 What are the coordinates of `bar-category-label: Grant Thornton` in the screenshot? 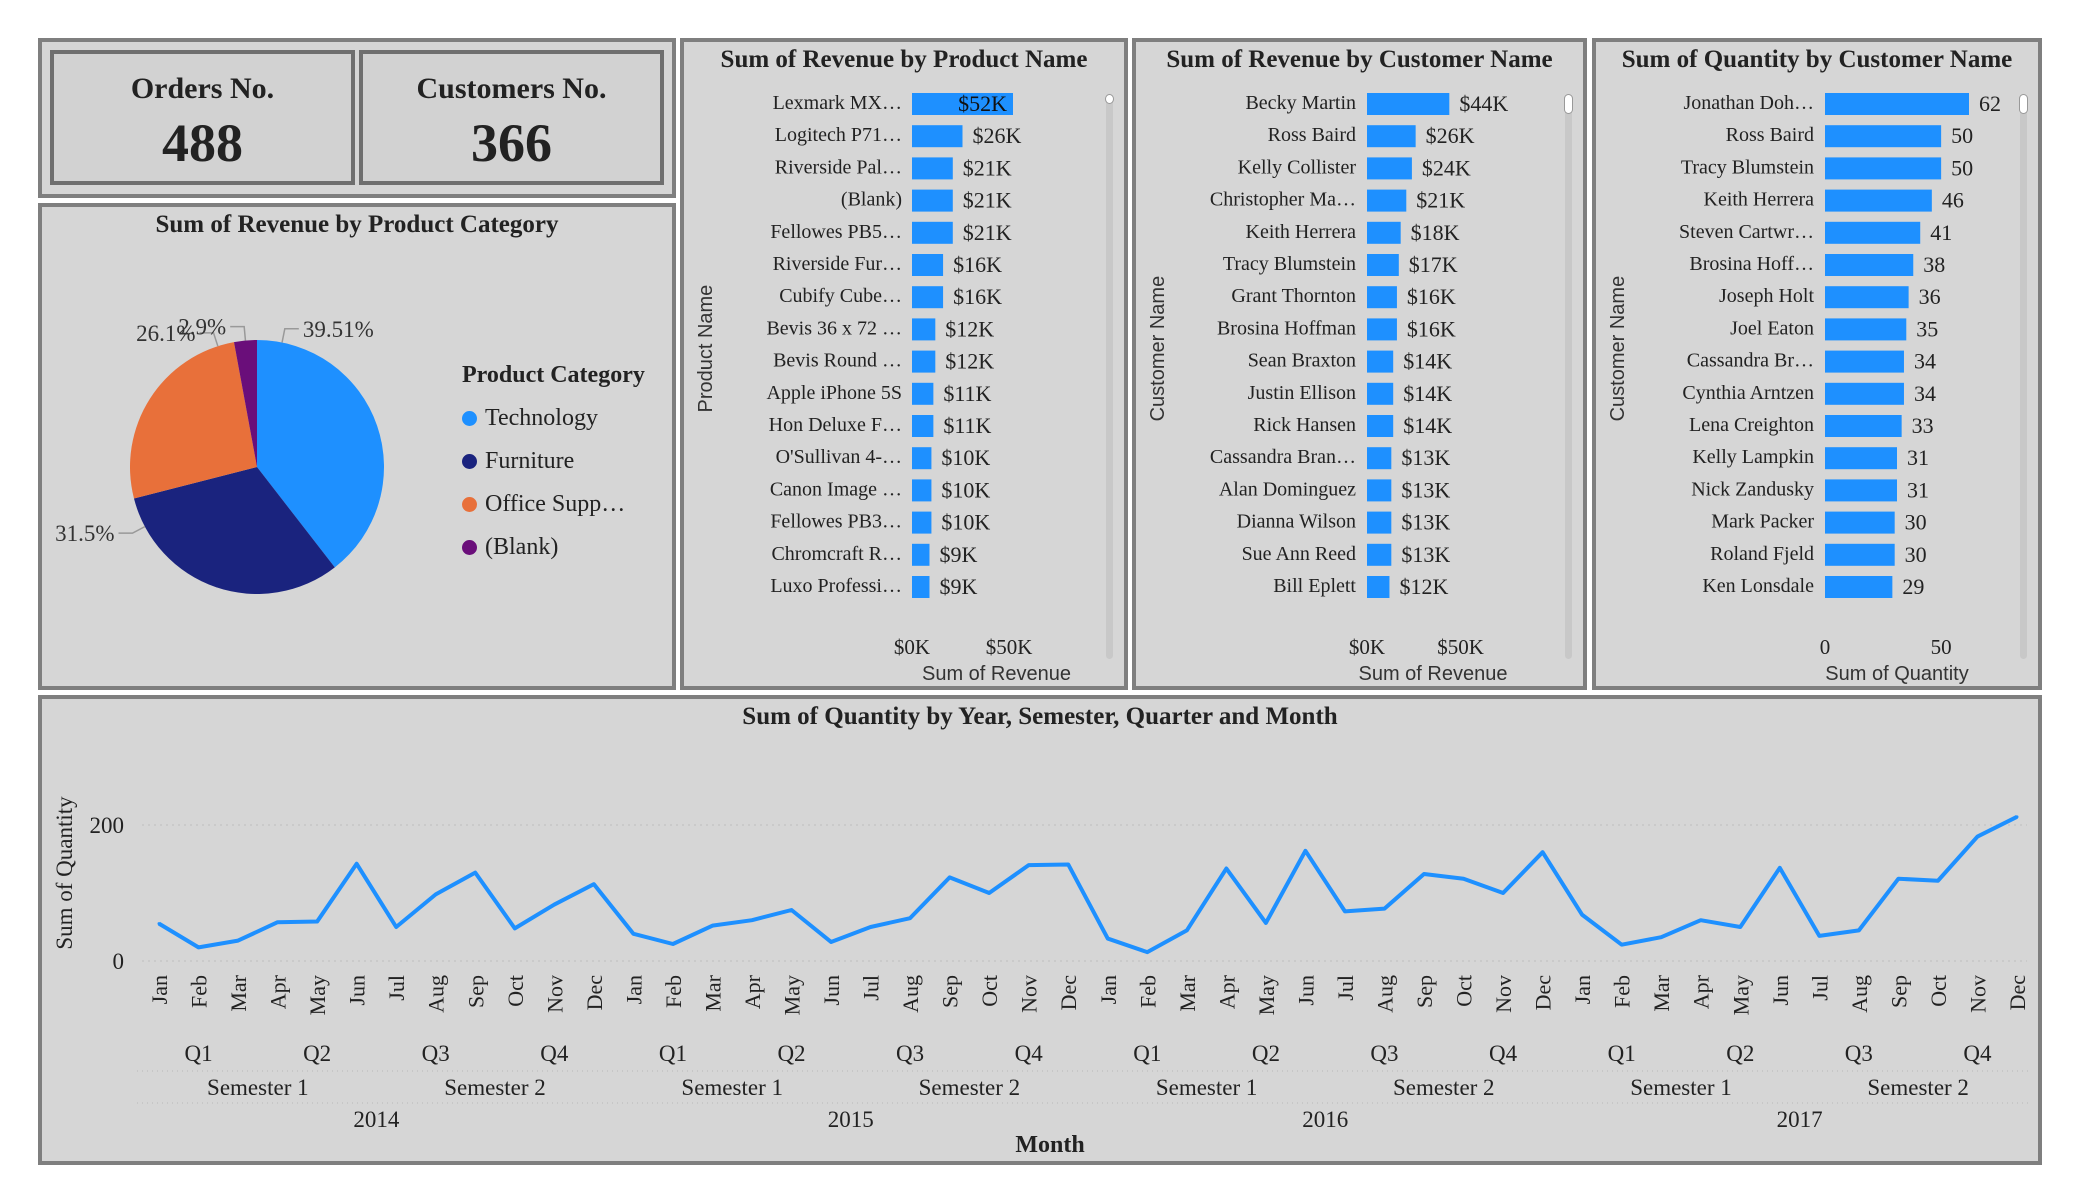 It's located at (1293, 296).